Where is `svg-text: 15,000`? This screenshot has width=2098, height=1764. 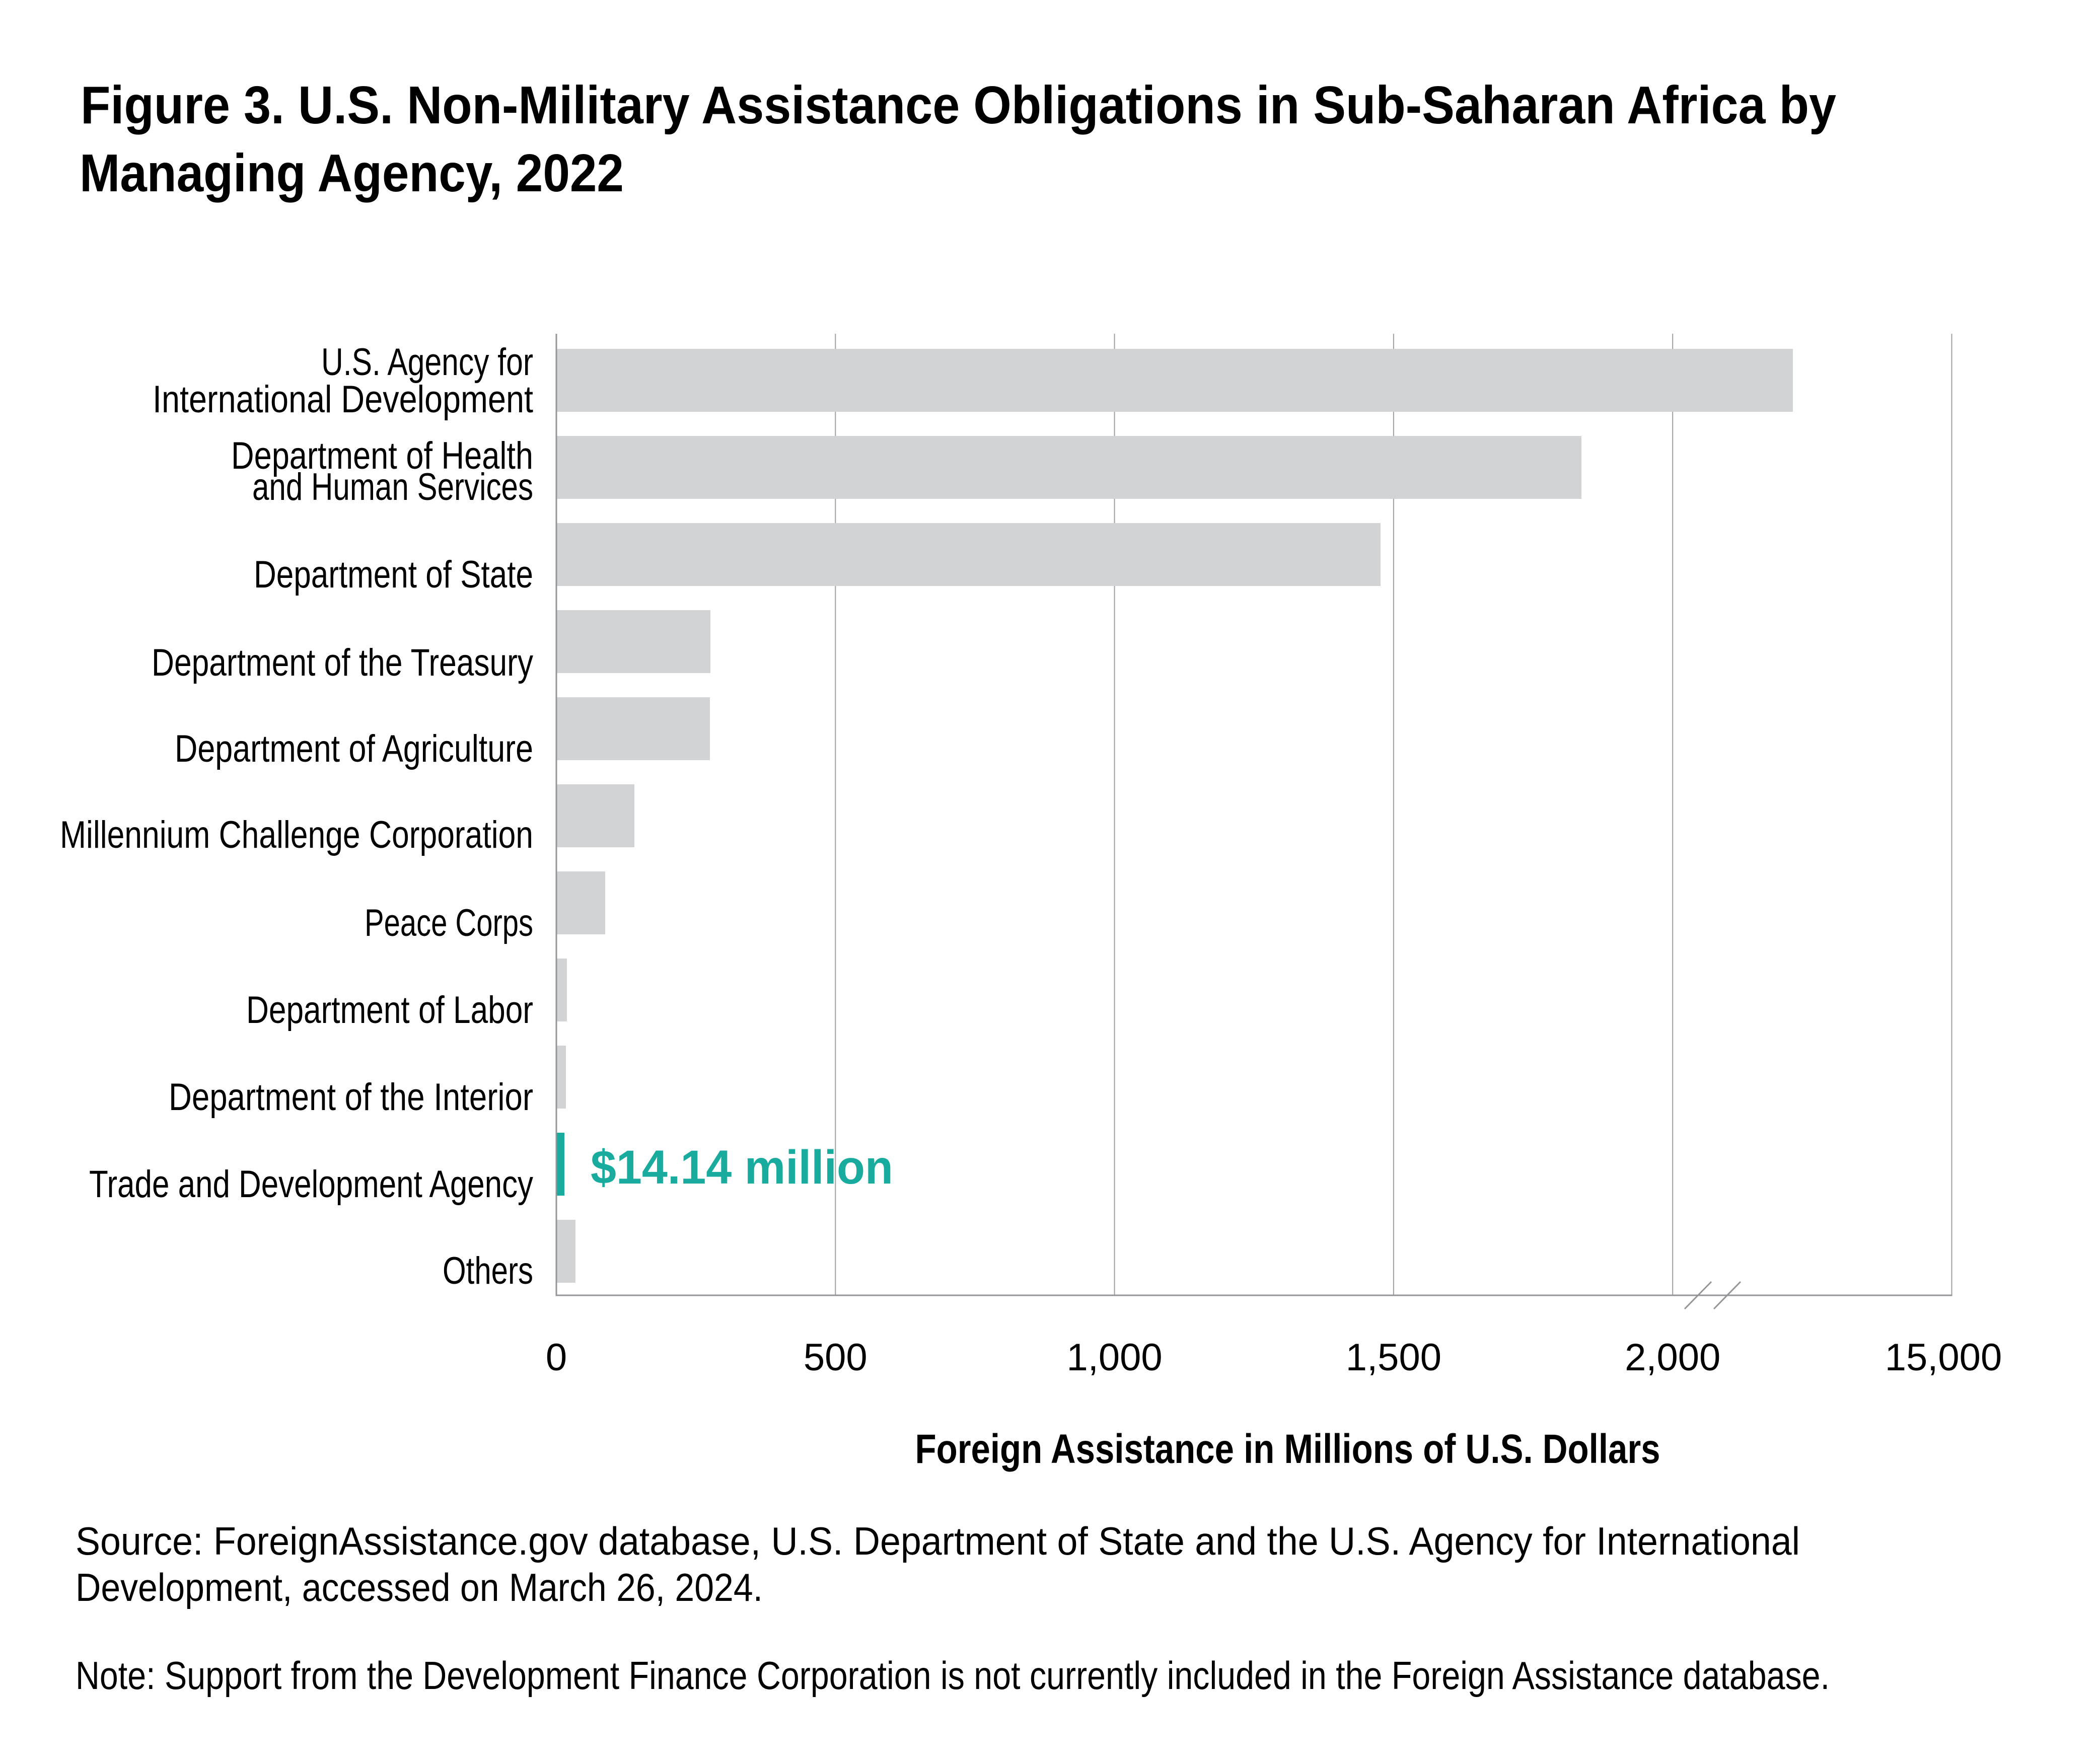 svg-text: 15,000 is located at coordinates (1943, 1357).